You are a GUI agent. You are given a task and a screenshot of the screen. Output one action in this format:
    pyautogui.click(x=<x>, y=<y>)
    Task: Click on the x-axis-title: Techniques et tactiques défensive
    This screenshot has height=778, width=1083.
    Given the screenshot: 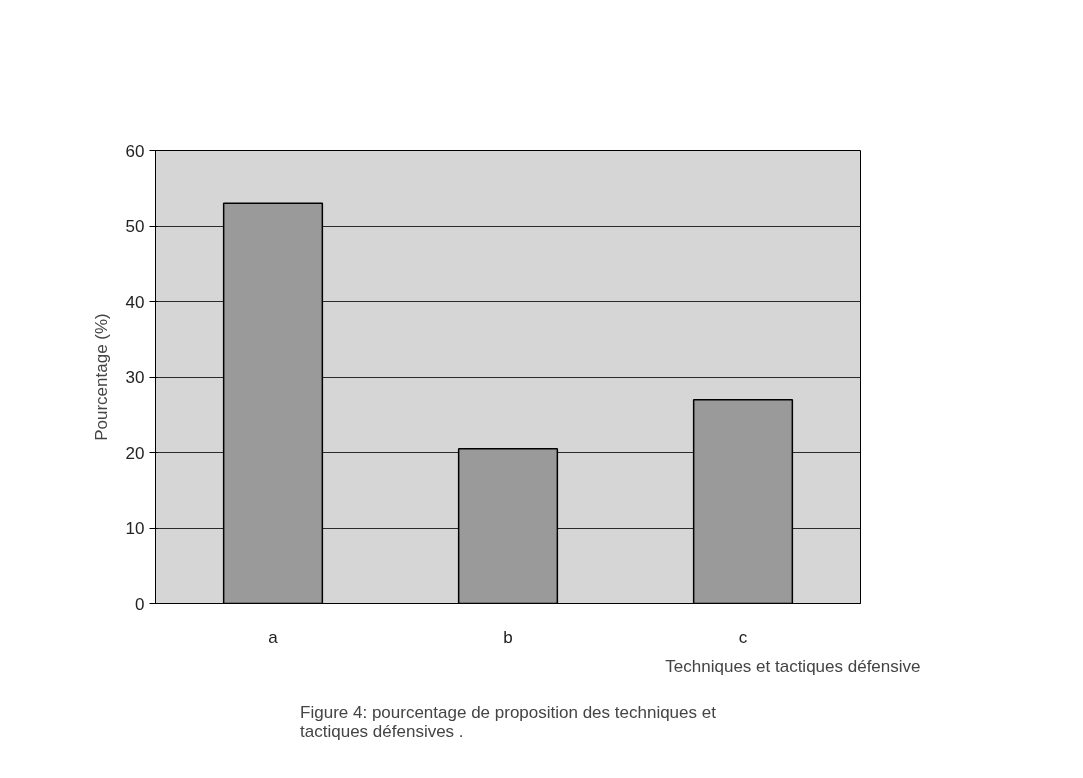 What is the action you would take?
    pyautogui.click(x=793, y=666)
    